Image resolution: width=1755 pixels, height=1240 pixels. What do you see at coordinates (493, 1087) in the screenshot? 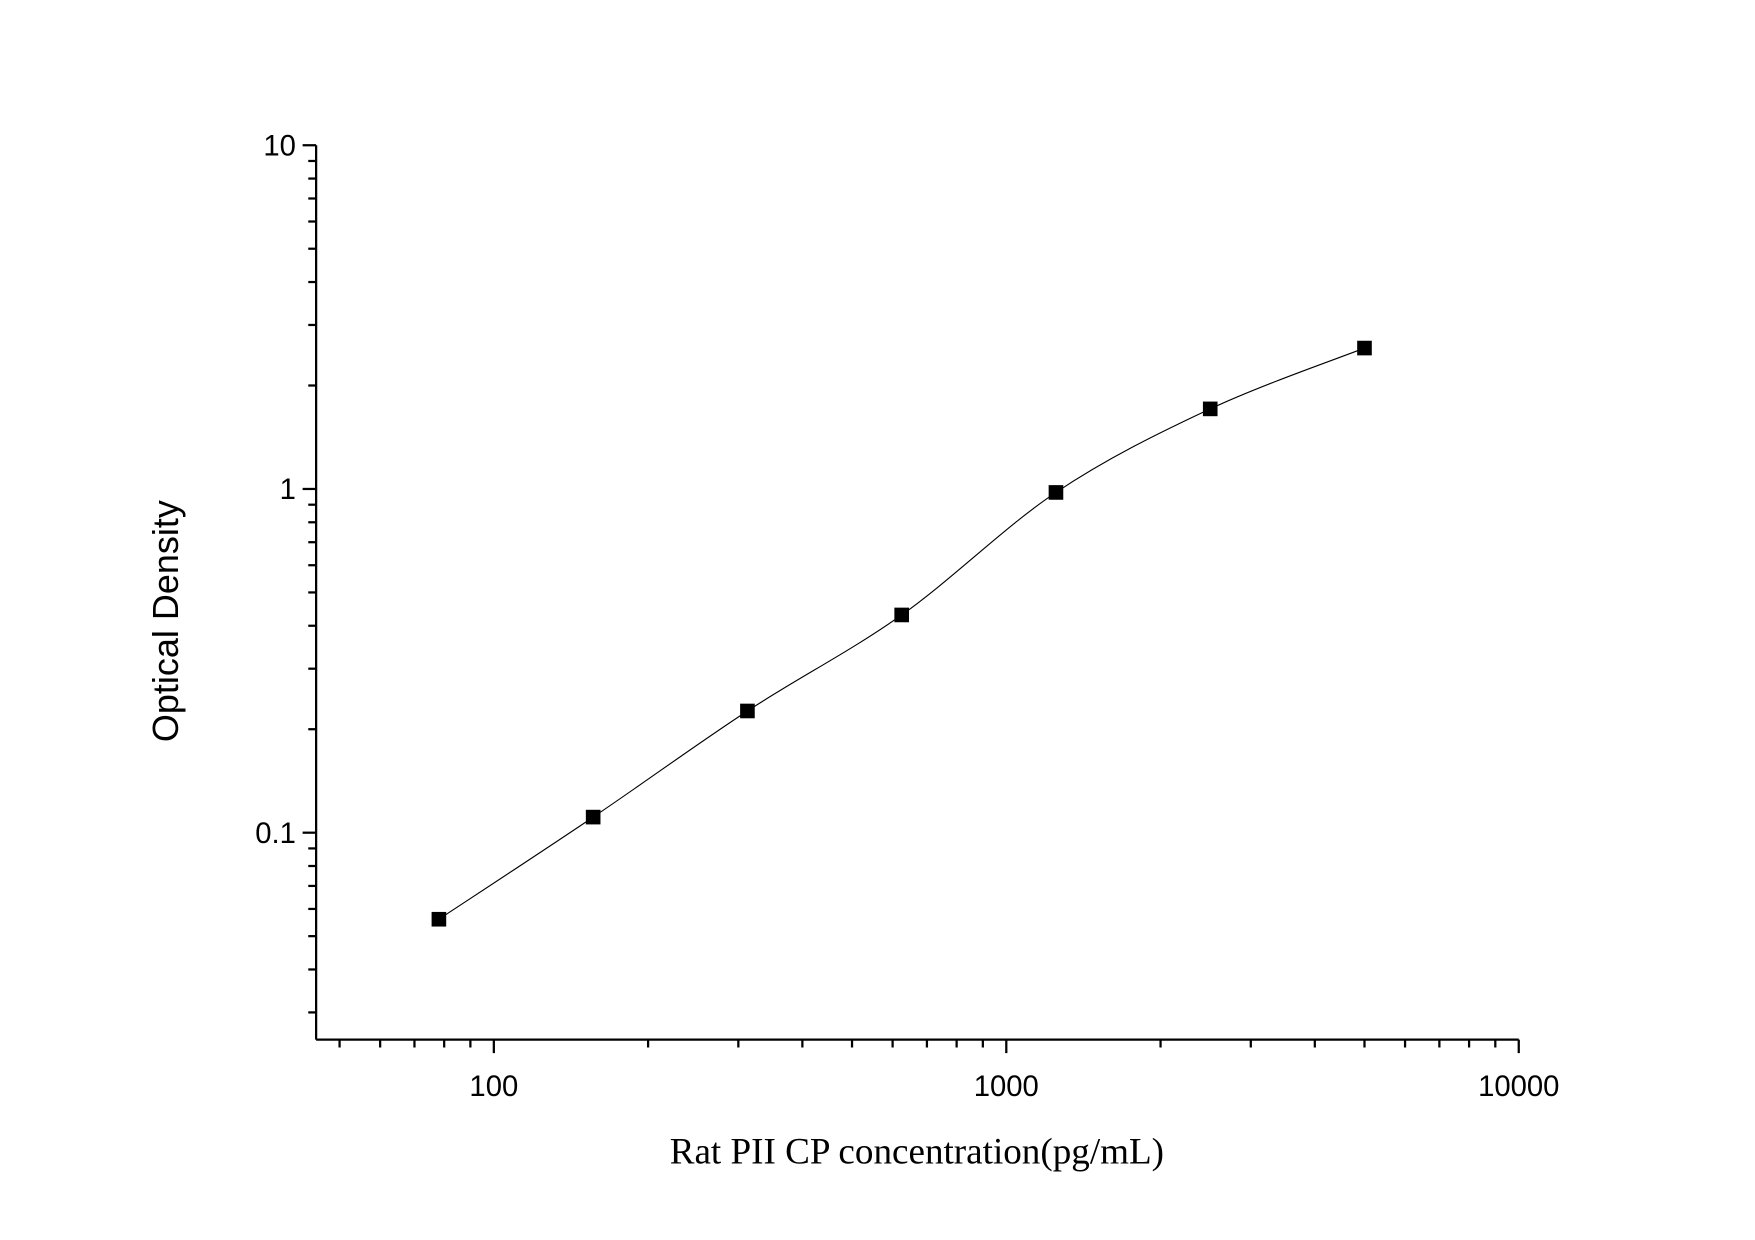
I see `x-tick-label: 100` at bounding box center [493, 1087].